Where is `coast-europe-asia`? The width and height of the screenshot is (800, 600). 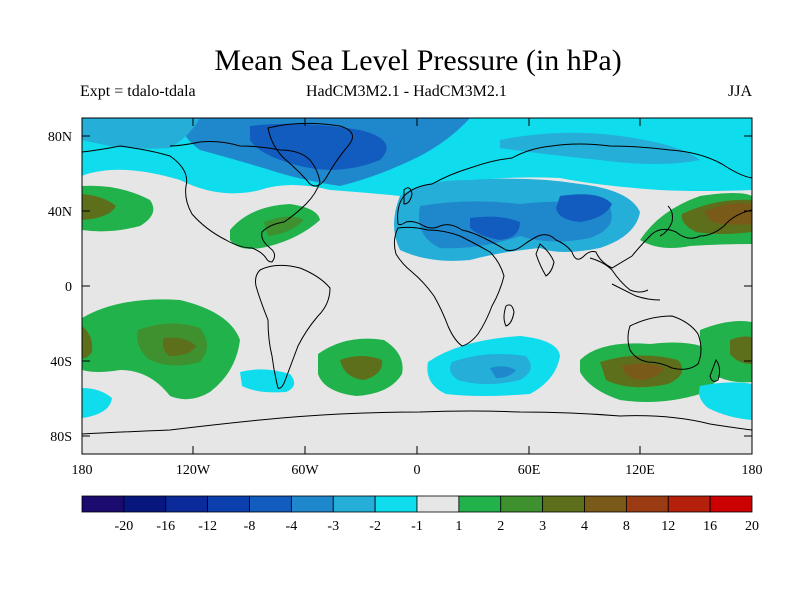
coast-europe-asia is located at coordinates (574, 206).